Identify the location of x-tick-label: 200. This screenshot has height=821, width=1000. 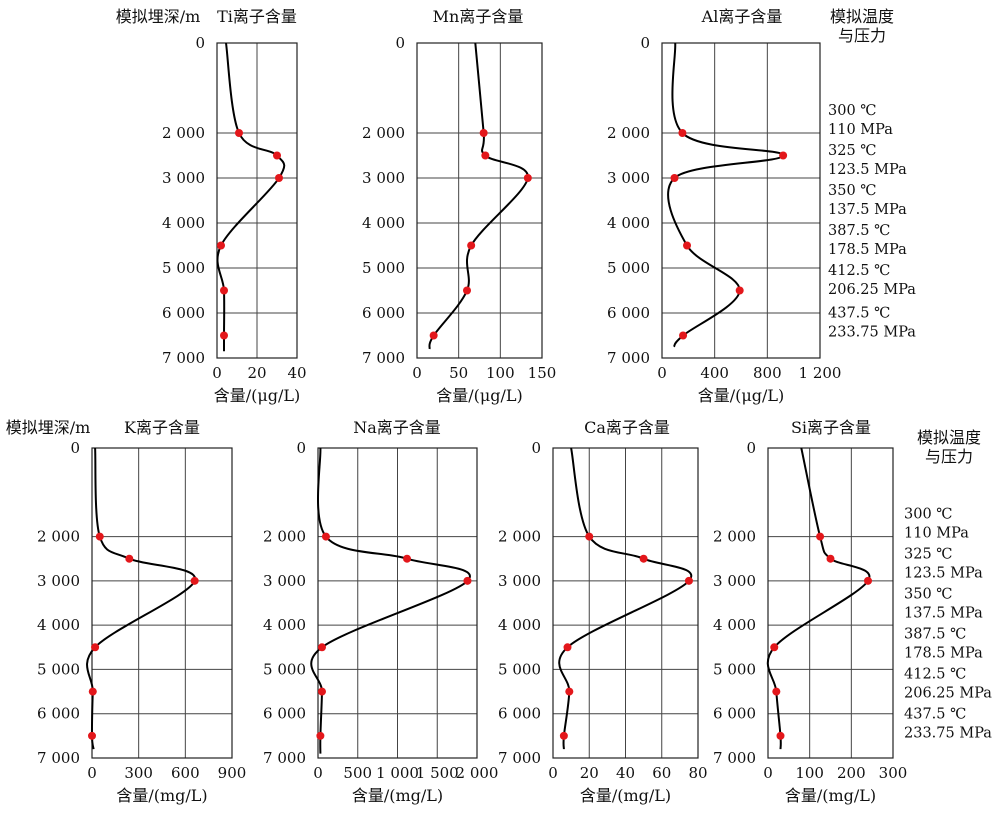
(851, 773).